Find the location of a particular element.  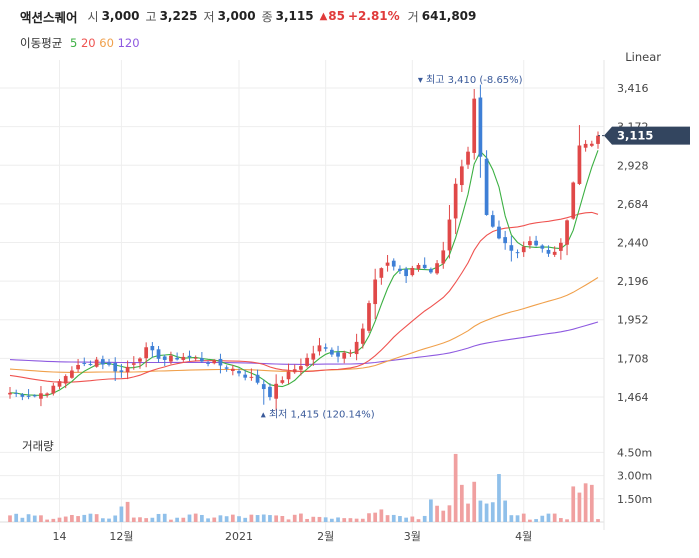

y-tick-label: 2,928 is located at coordinates (633, 165).